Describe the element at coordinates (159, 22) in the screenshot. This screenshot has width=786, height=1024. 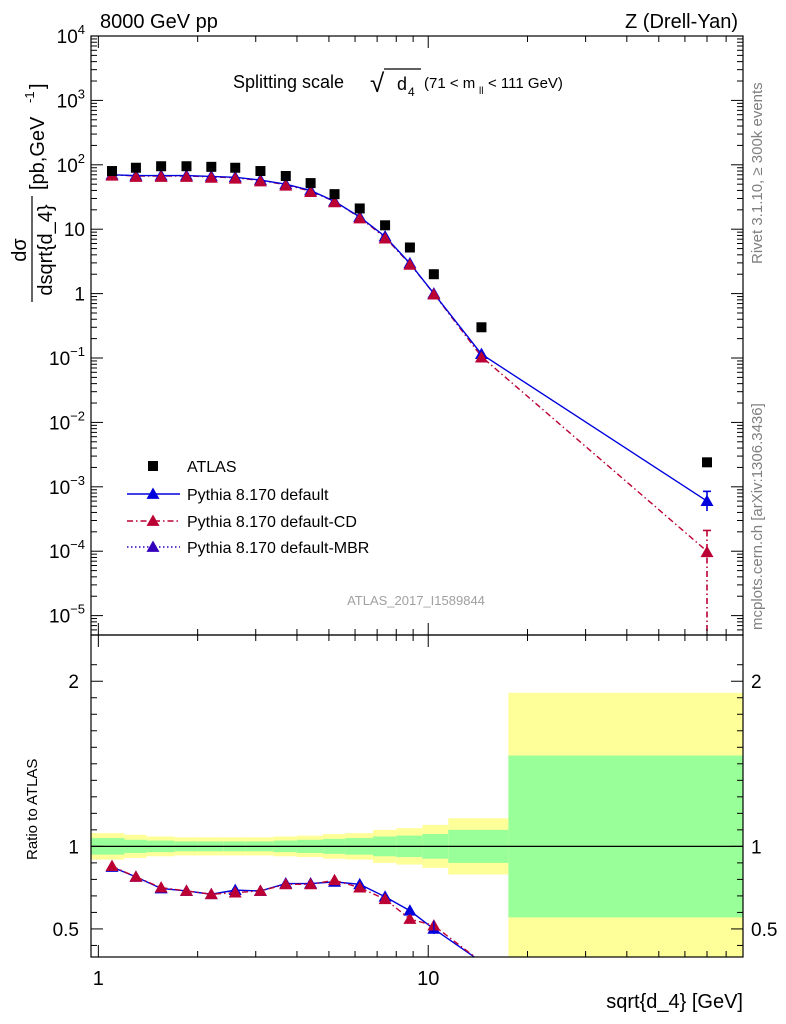
I see `header-left: 8000 GeV pp` at that location.